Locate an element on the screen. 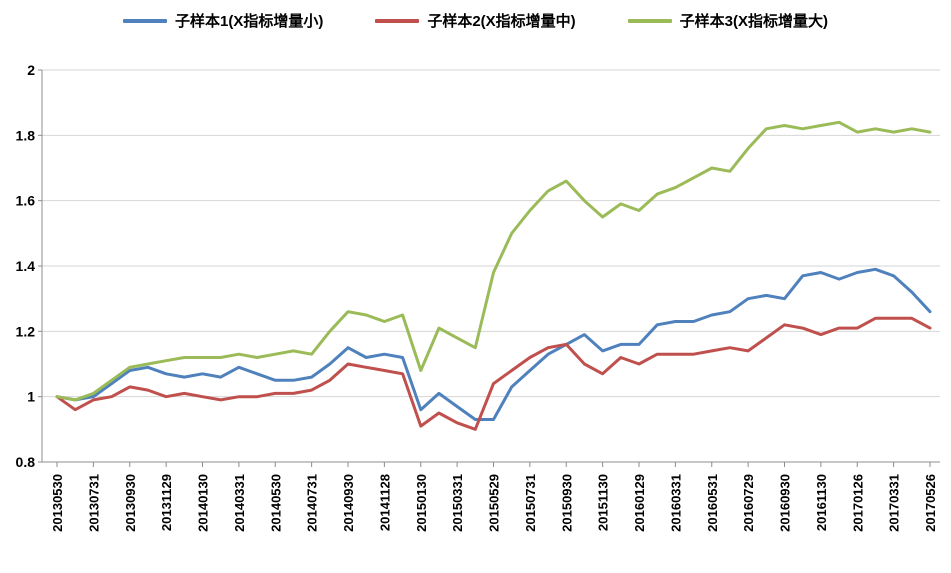 This screenshot has height=573, width=951. legend-item-series3: 子样本3(X指标增量大) is located at coordinates (728, 20).